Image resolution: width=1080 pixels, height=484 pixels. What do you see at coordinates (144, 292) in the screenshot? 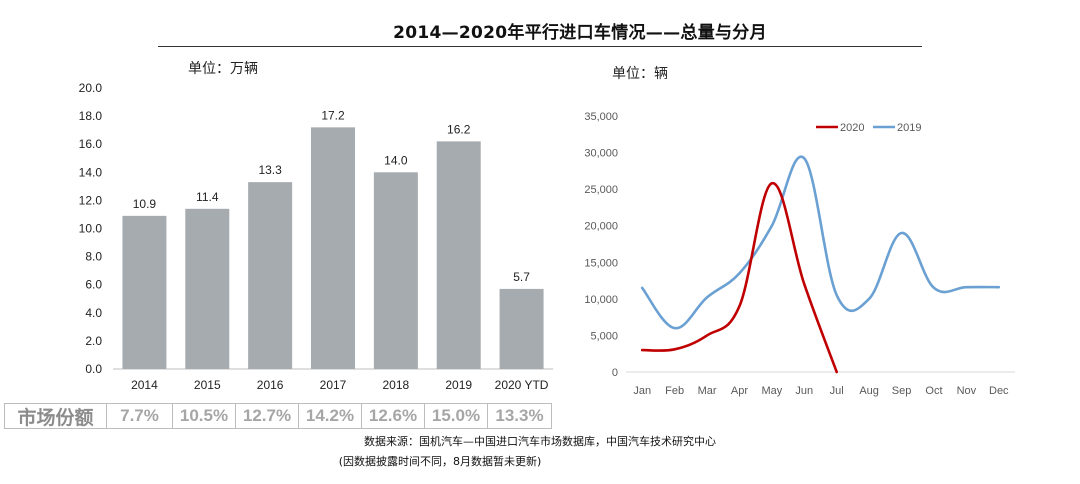
I see `bar-2014` at bounding box center [144, 292].